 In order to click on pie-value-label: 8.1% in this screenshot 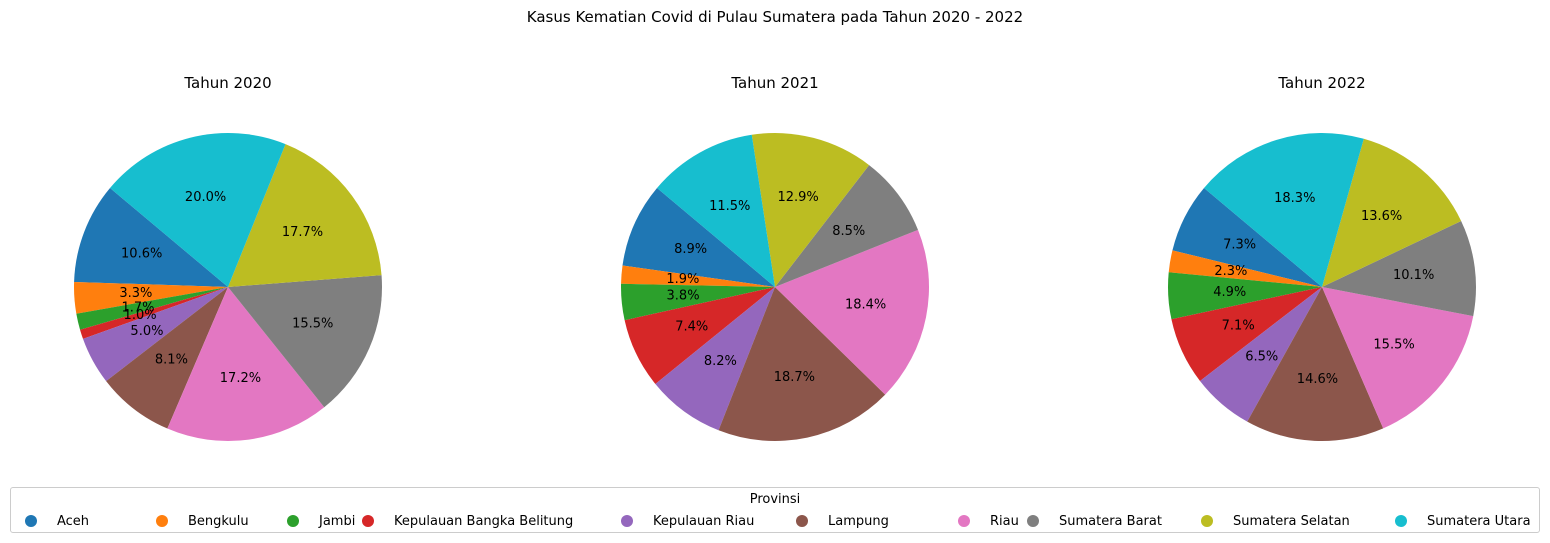, I will do `click(171, 360)`.